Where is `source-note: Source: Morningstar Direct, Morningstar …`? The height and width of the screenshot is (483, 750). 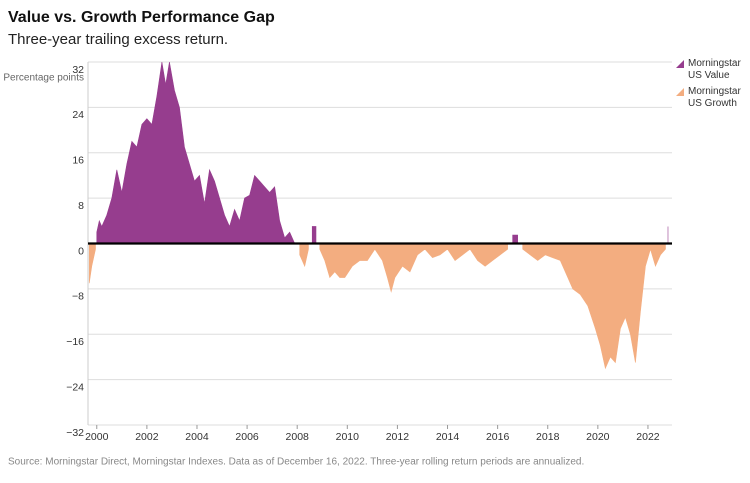
source-note: Source: Morningstar Direct, Morningstar … is located at coordinates (296, 462).